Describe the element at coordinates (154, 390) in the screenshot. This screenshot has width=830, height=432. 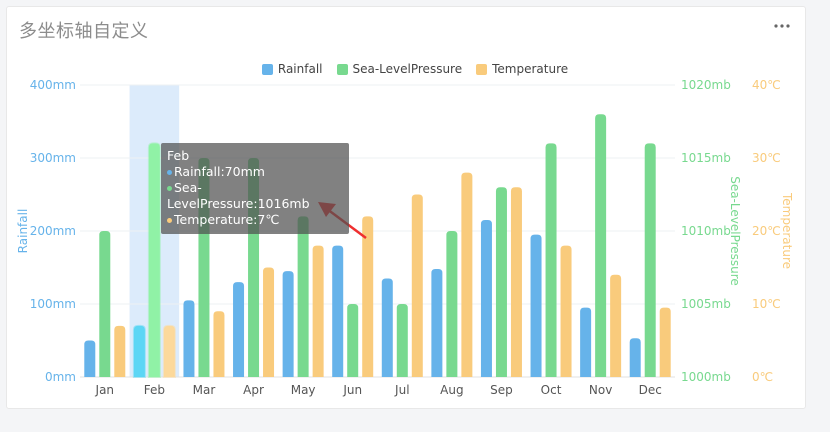
I see `x-tick-label: Feb` at that location.